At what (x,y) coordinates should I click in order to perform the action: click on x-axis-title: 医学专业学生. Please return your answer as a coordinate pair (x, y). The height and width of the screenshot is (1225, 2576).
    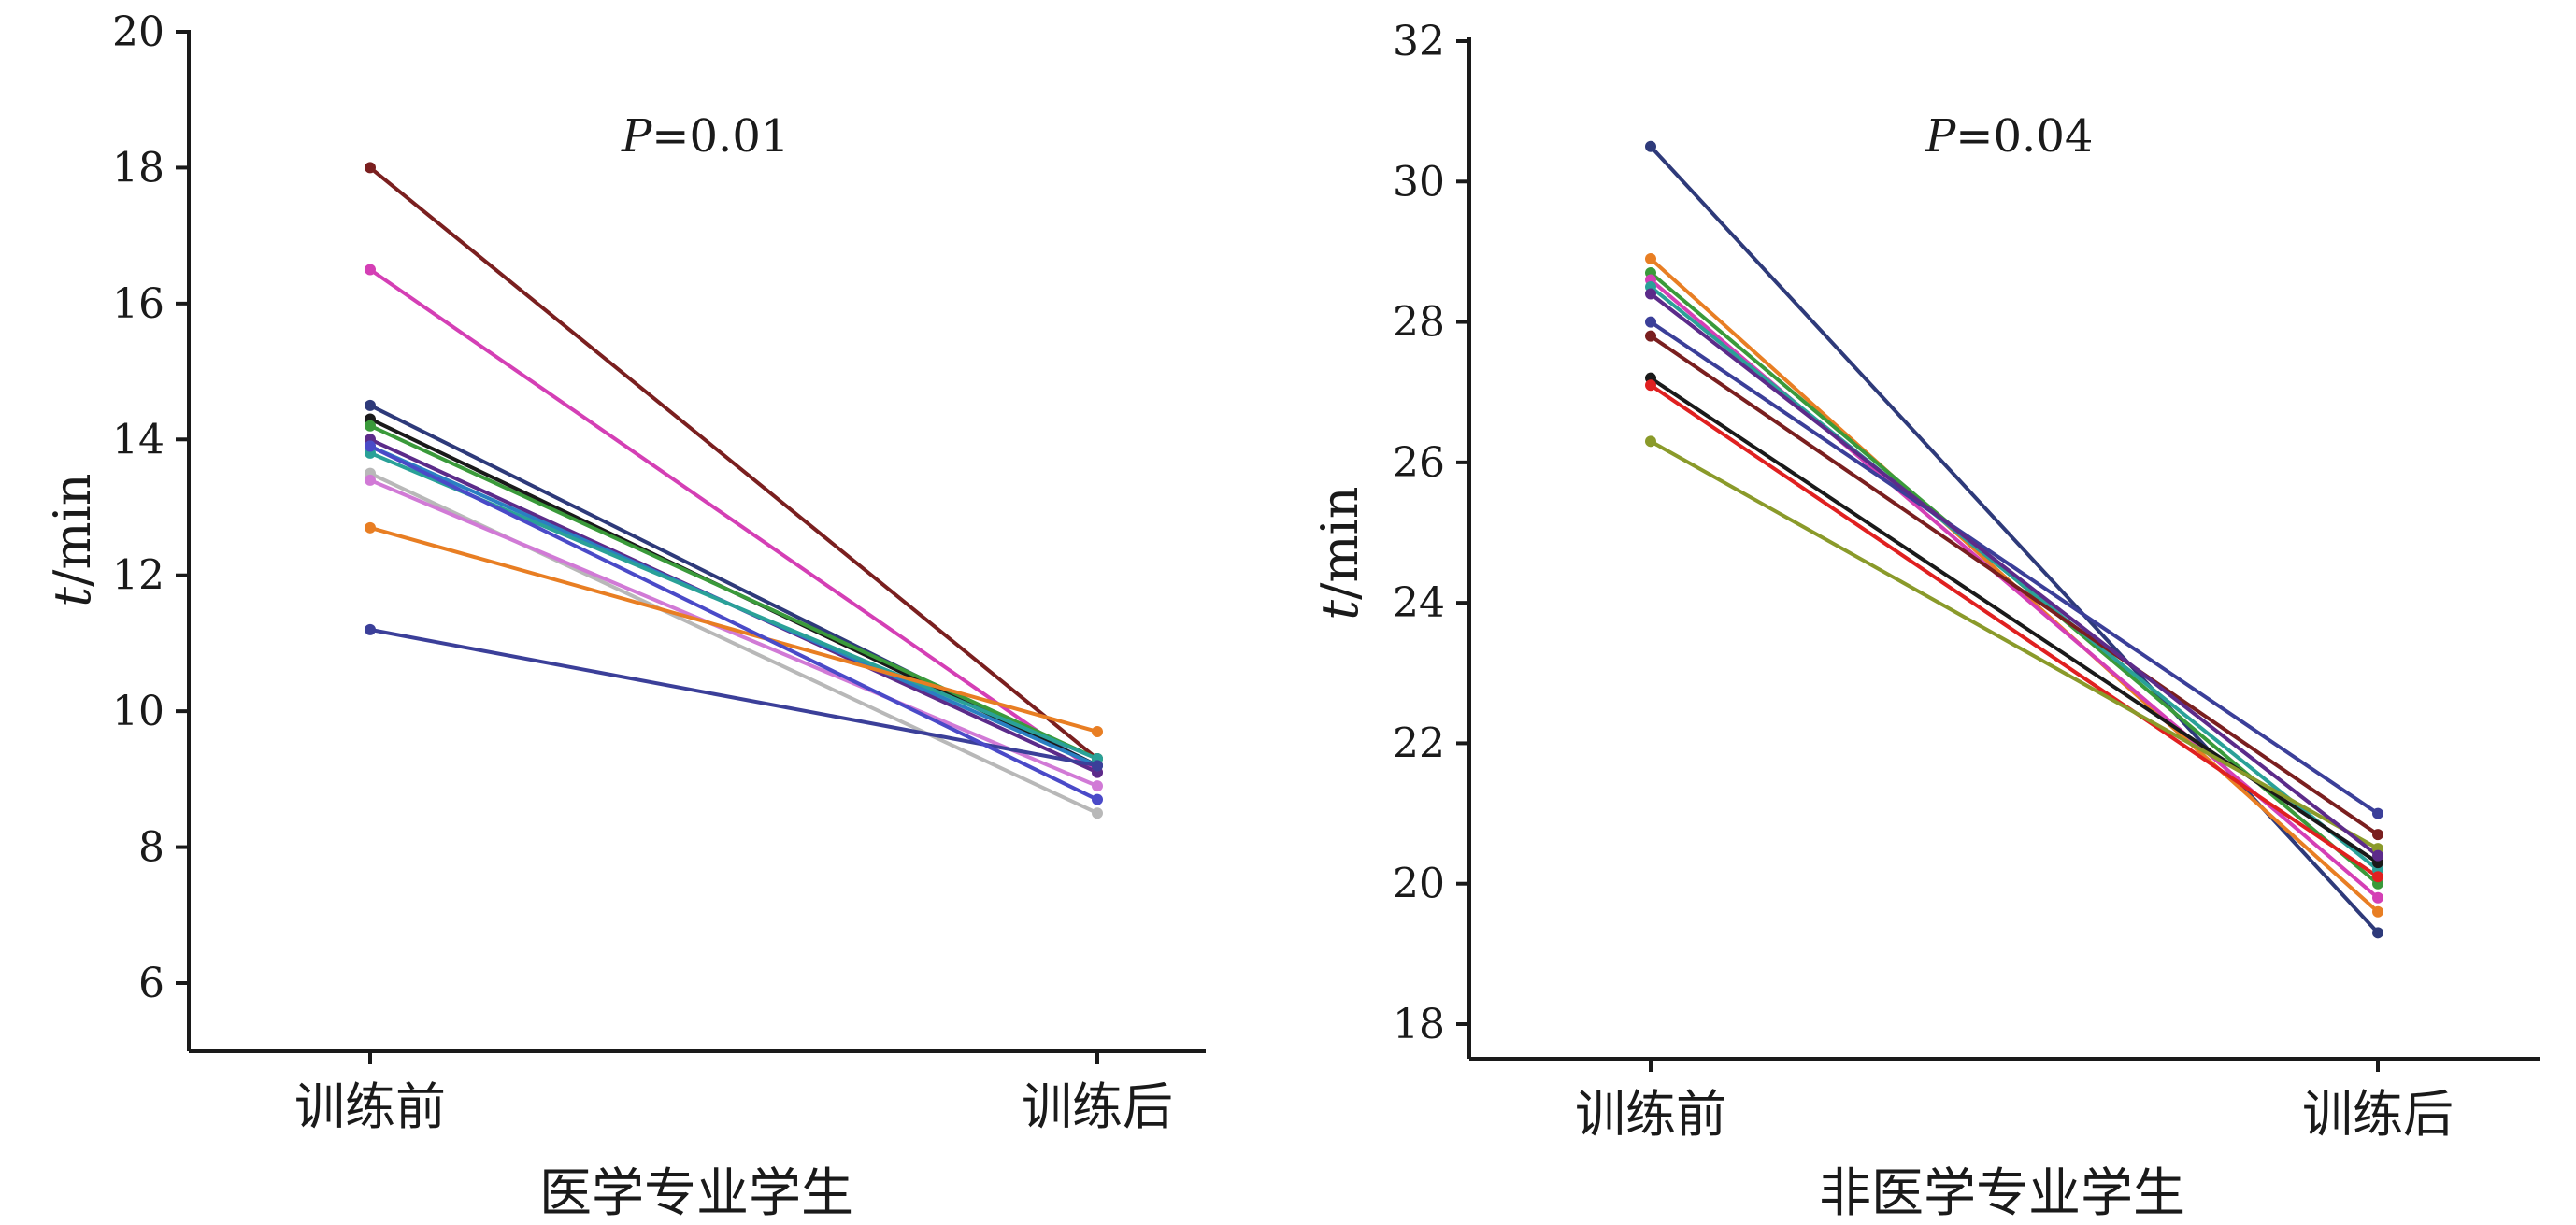
    Looking at the image, I should click on (696, 1193).